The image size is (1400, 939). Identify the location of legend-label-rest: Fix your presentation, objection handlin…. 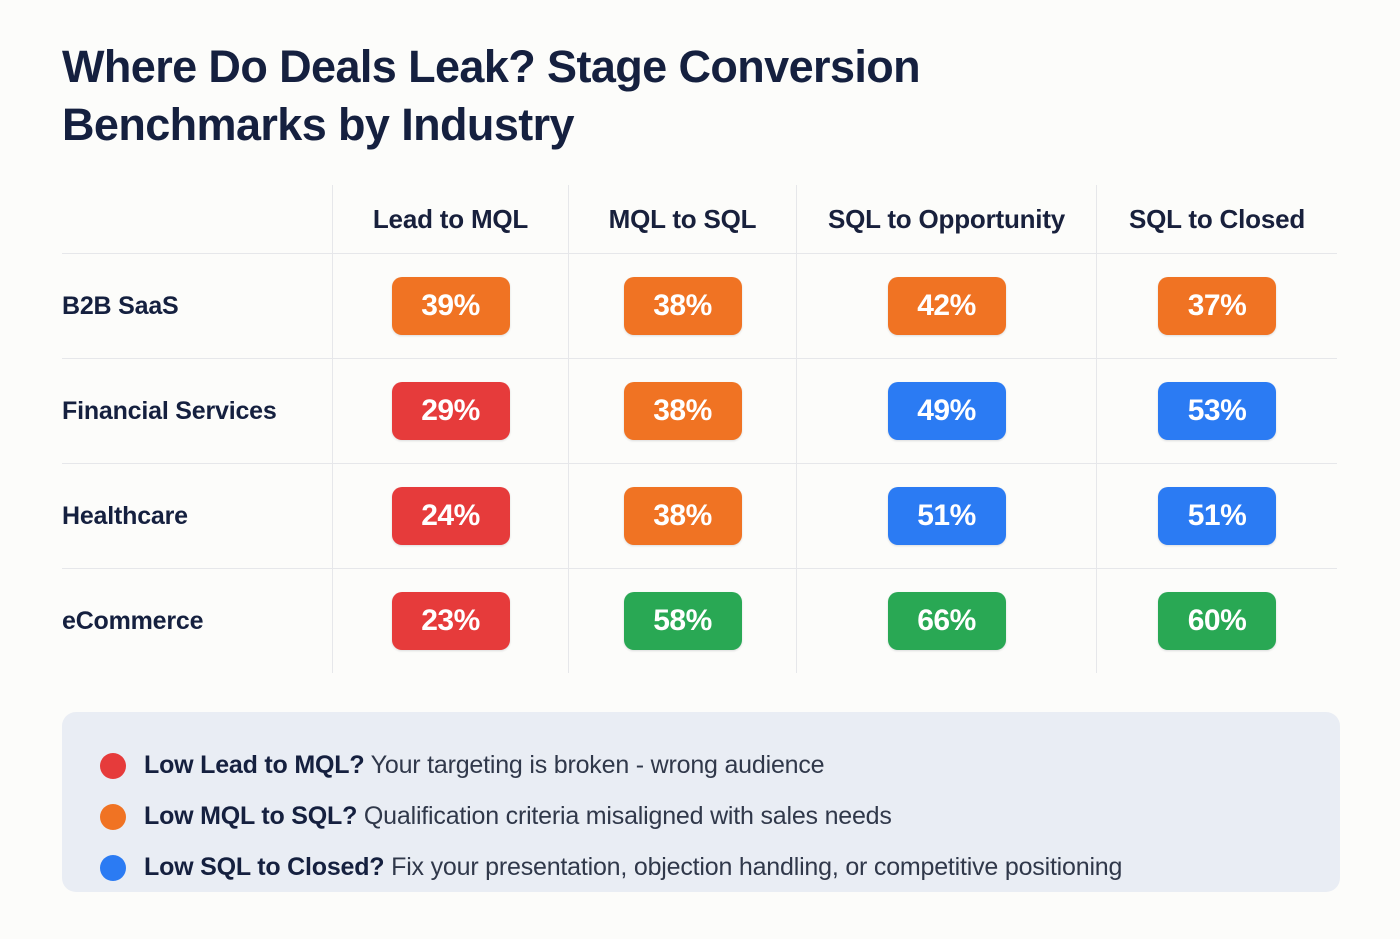
(753, 867).